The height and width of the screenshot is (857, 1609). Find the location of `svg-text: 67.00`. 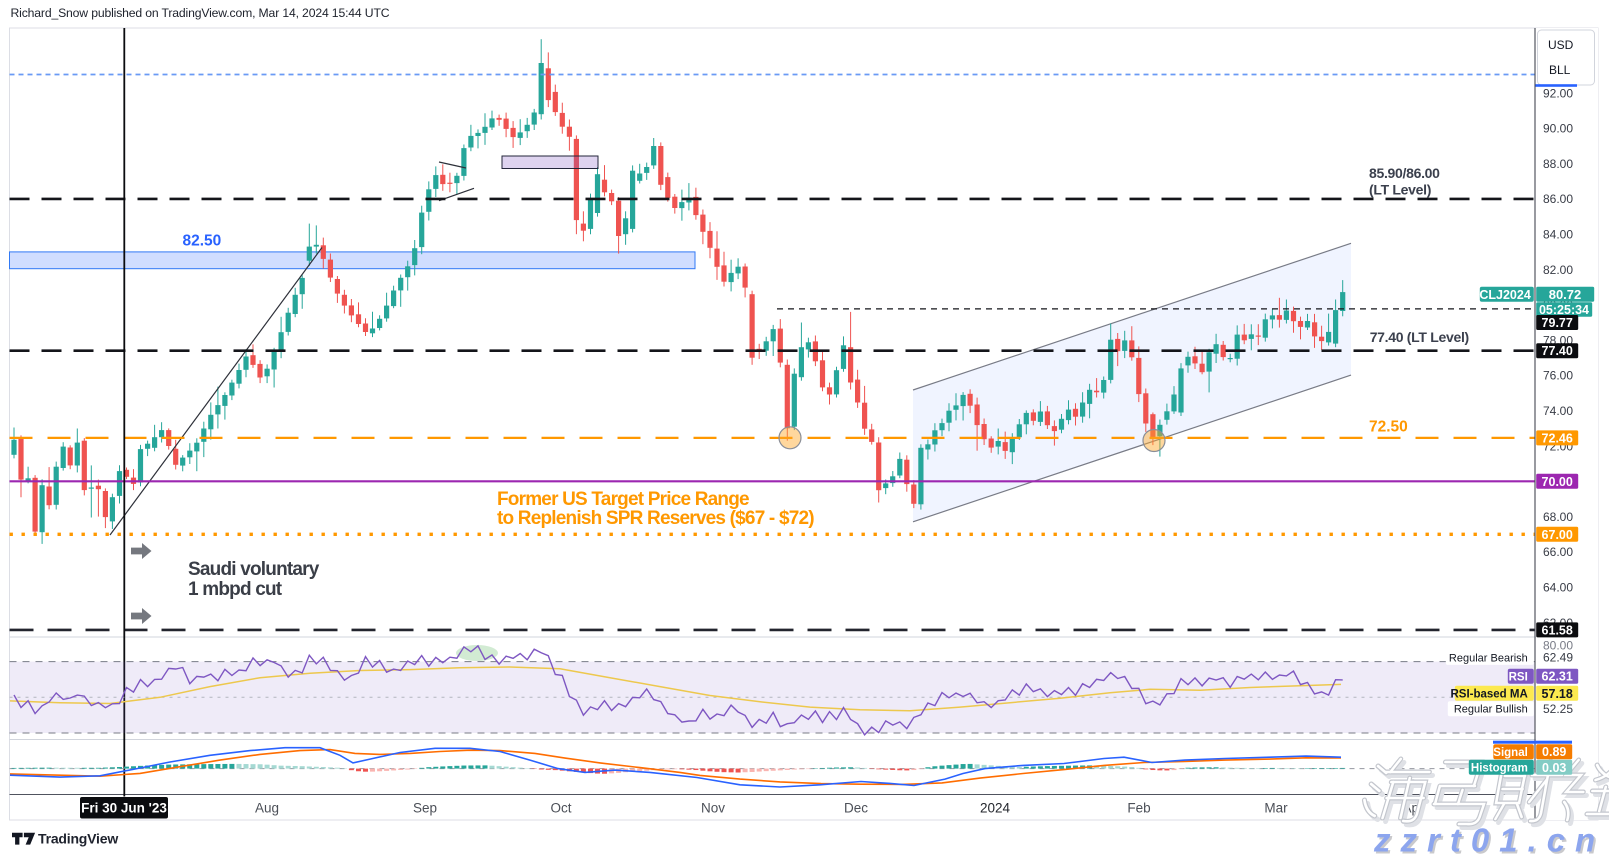

svg-text: 67.00 is located at coordinates (1557, 535).